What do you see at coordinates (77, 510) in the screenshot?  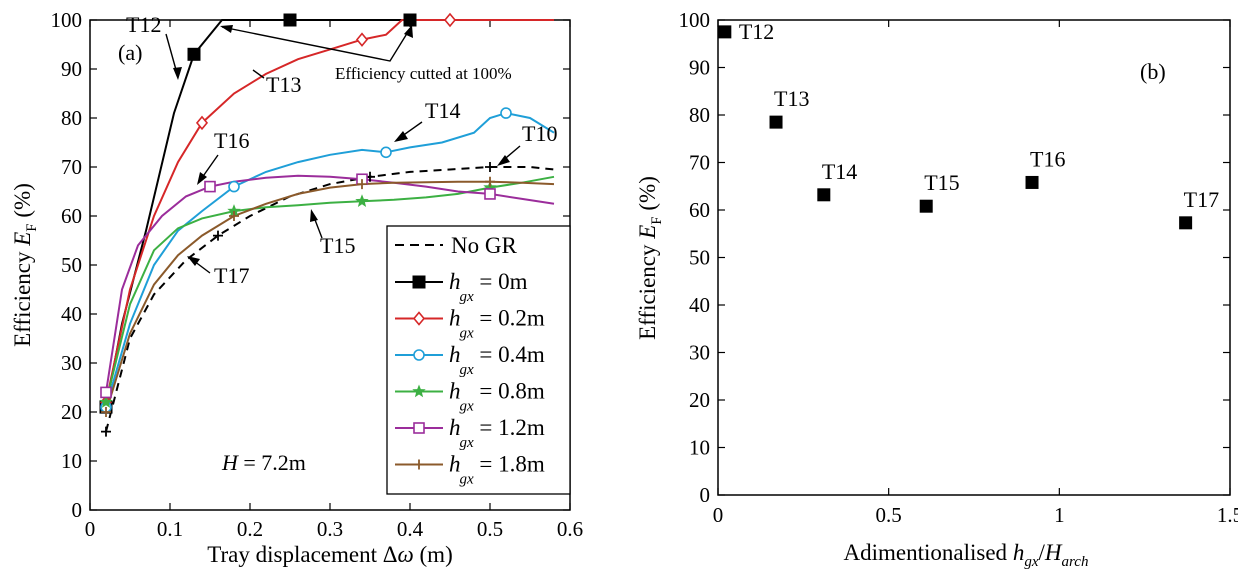 I see `a-y-tick-label: 0` at bounding box center [77, 510].